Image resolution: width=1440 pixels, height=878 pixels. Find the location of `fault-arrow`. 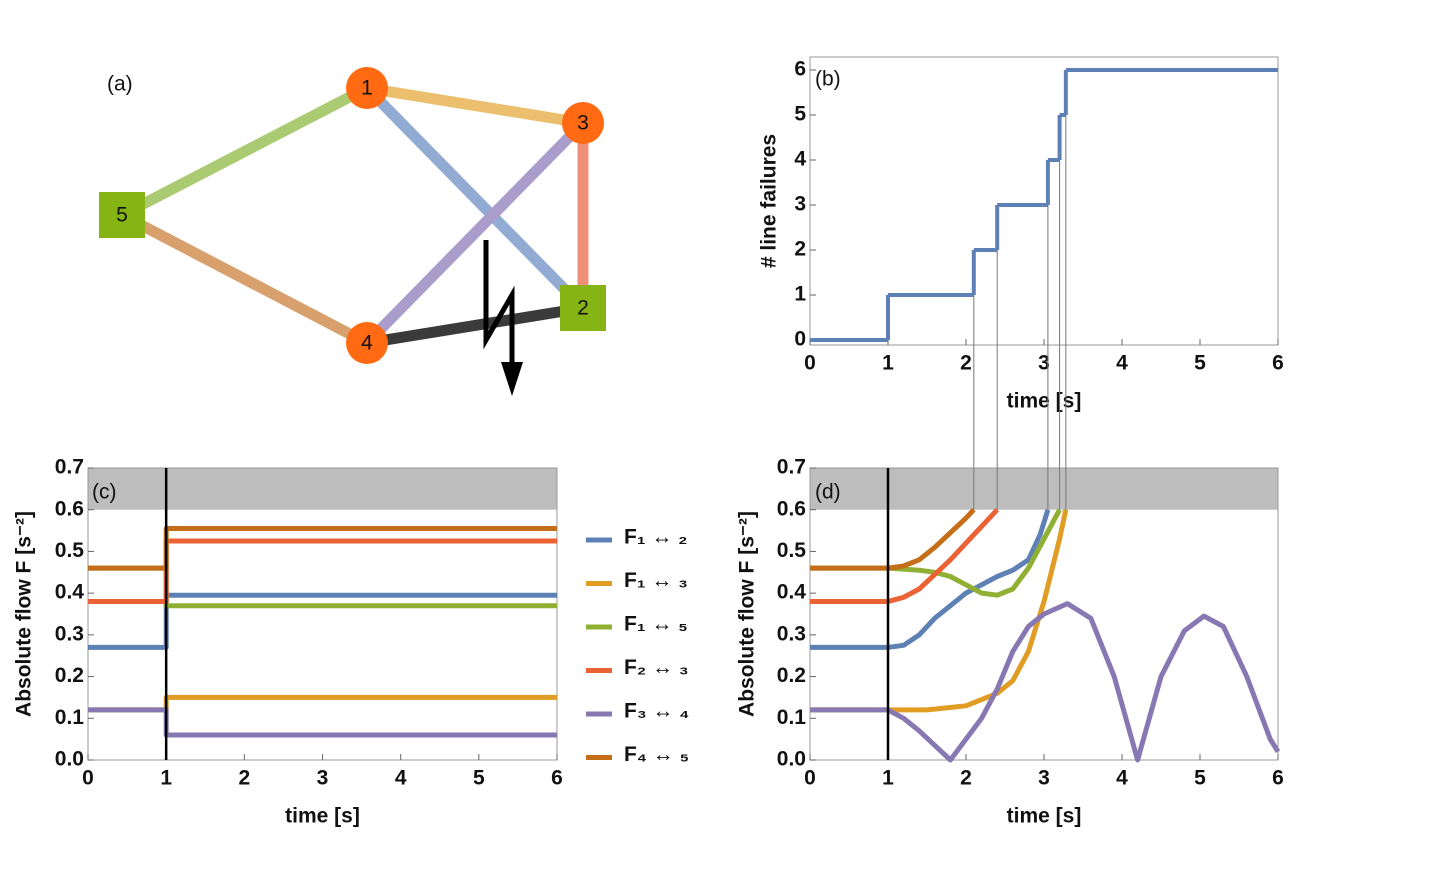

fault-arrow is located at coordinates (512, 379).